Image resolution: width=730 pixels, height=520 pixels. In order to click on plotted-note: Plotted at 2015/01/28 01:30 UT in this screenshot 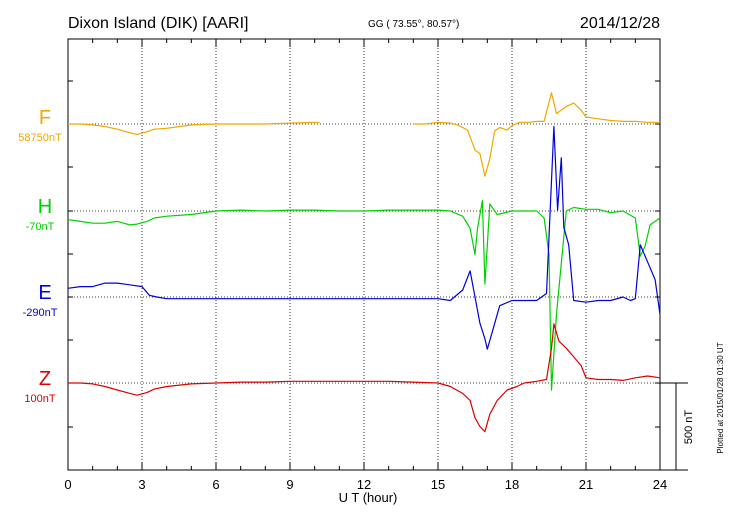, I will do `click(720, 397)`.